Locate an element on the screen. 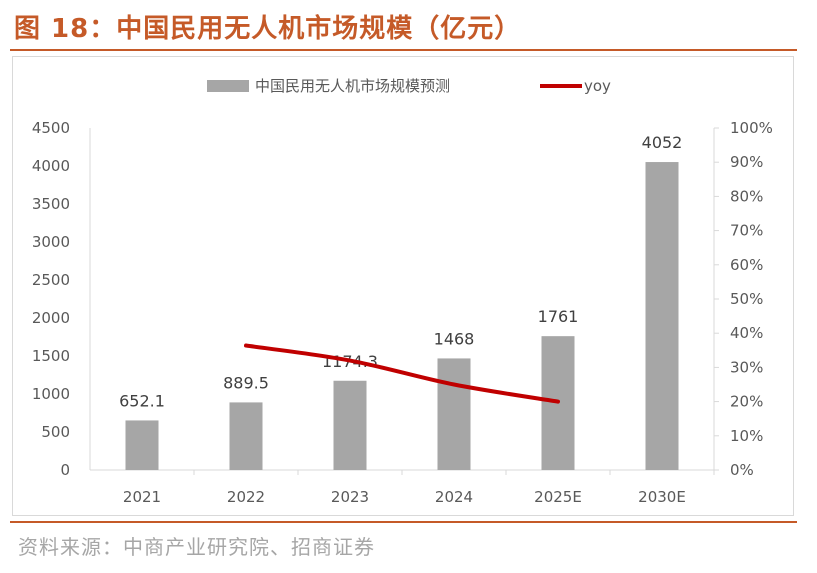  y-right-tick-label: 70% is located at coordinates (746, 231).